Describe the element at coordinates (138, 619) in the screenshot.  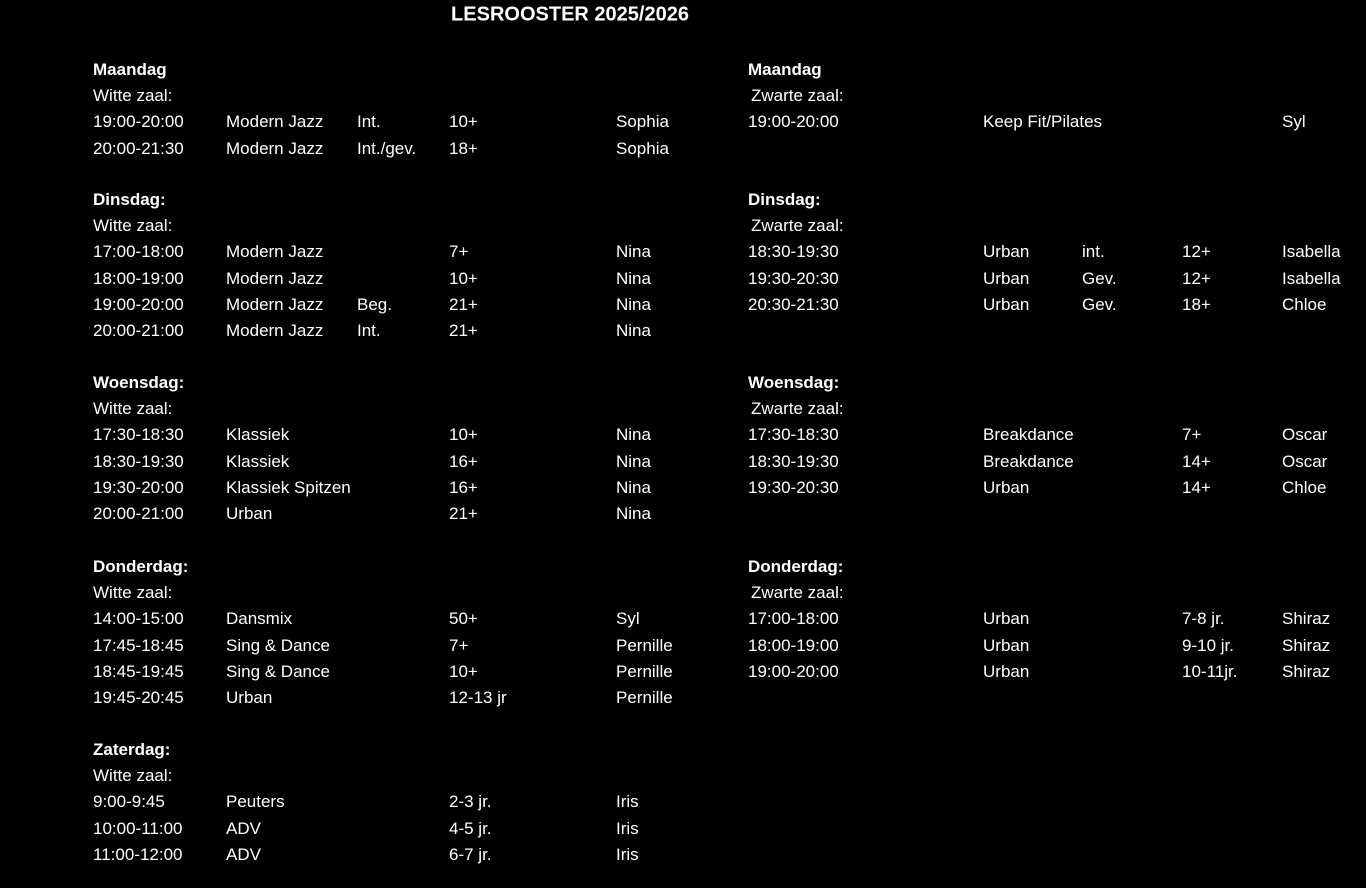
I see `cell-time: 14:00-15:00` at that location.